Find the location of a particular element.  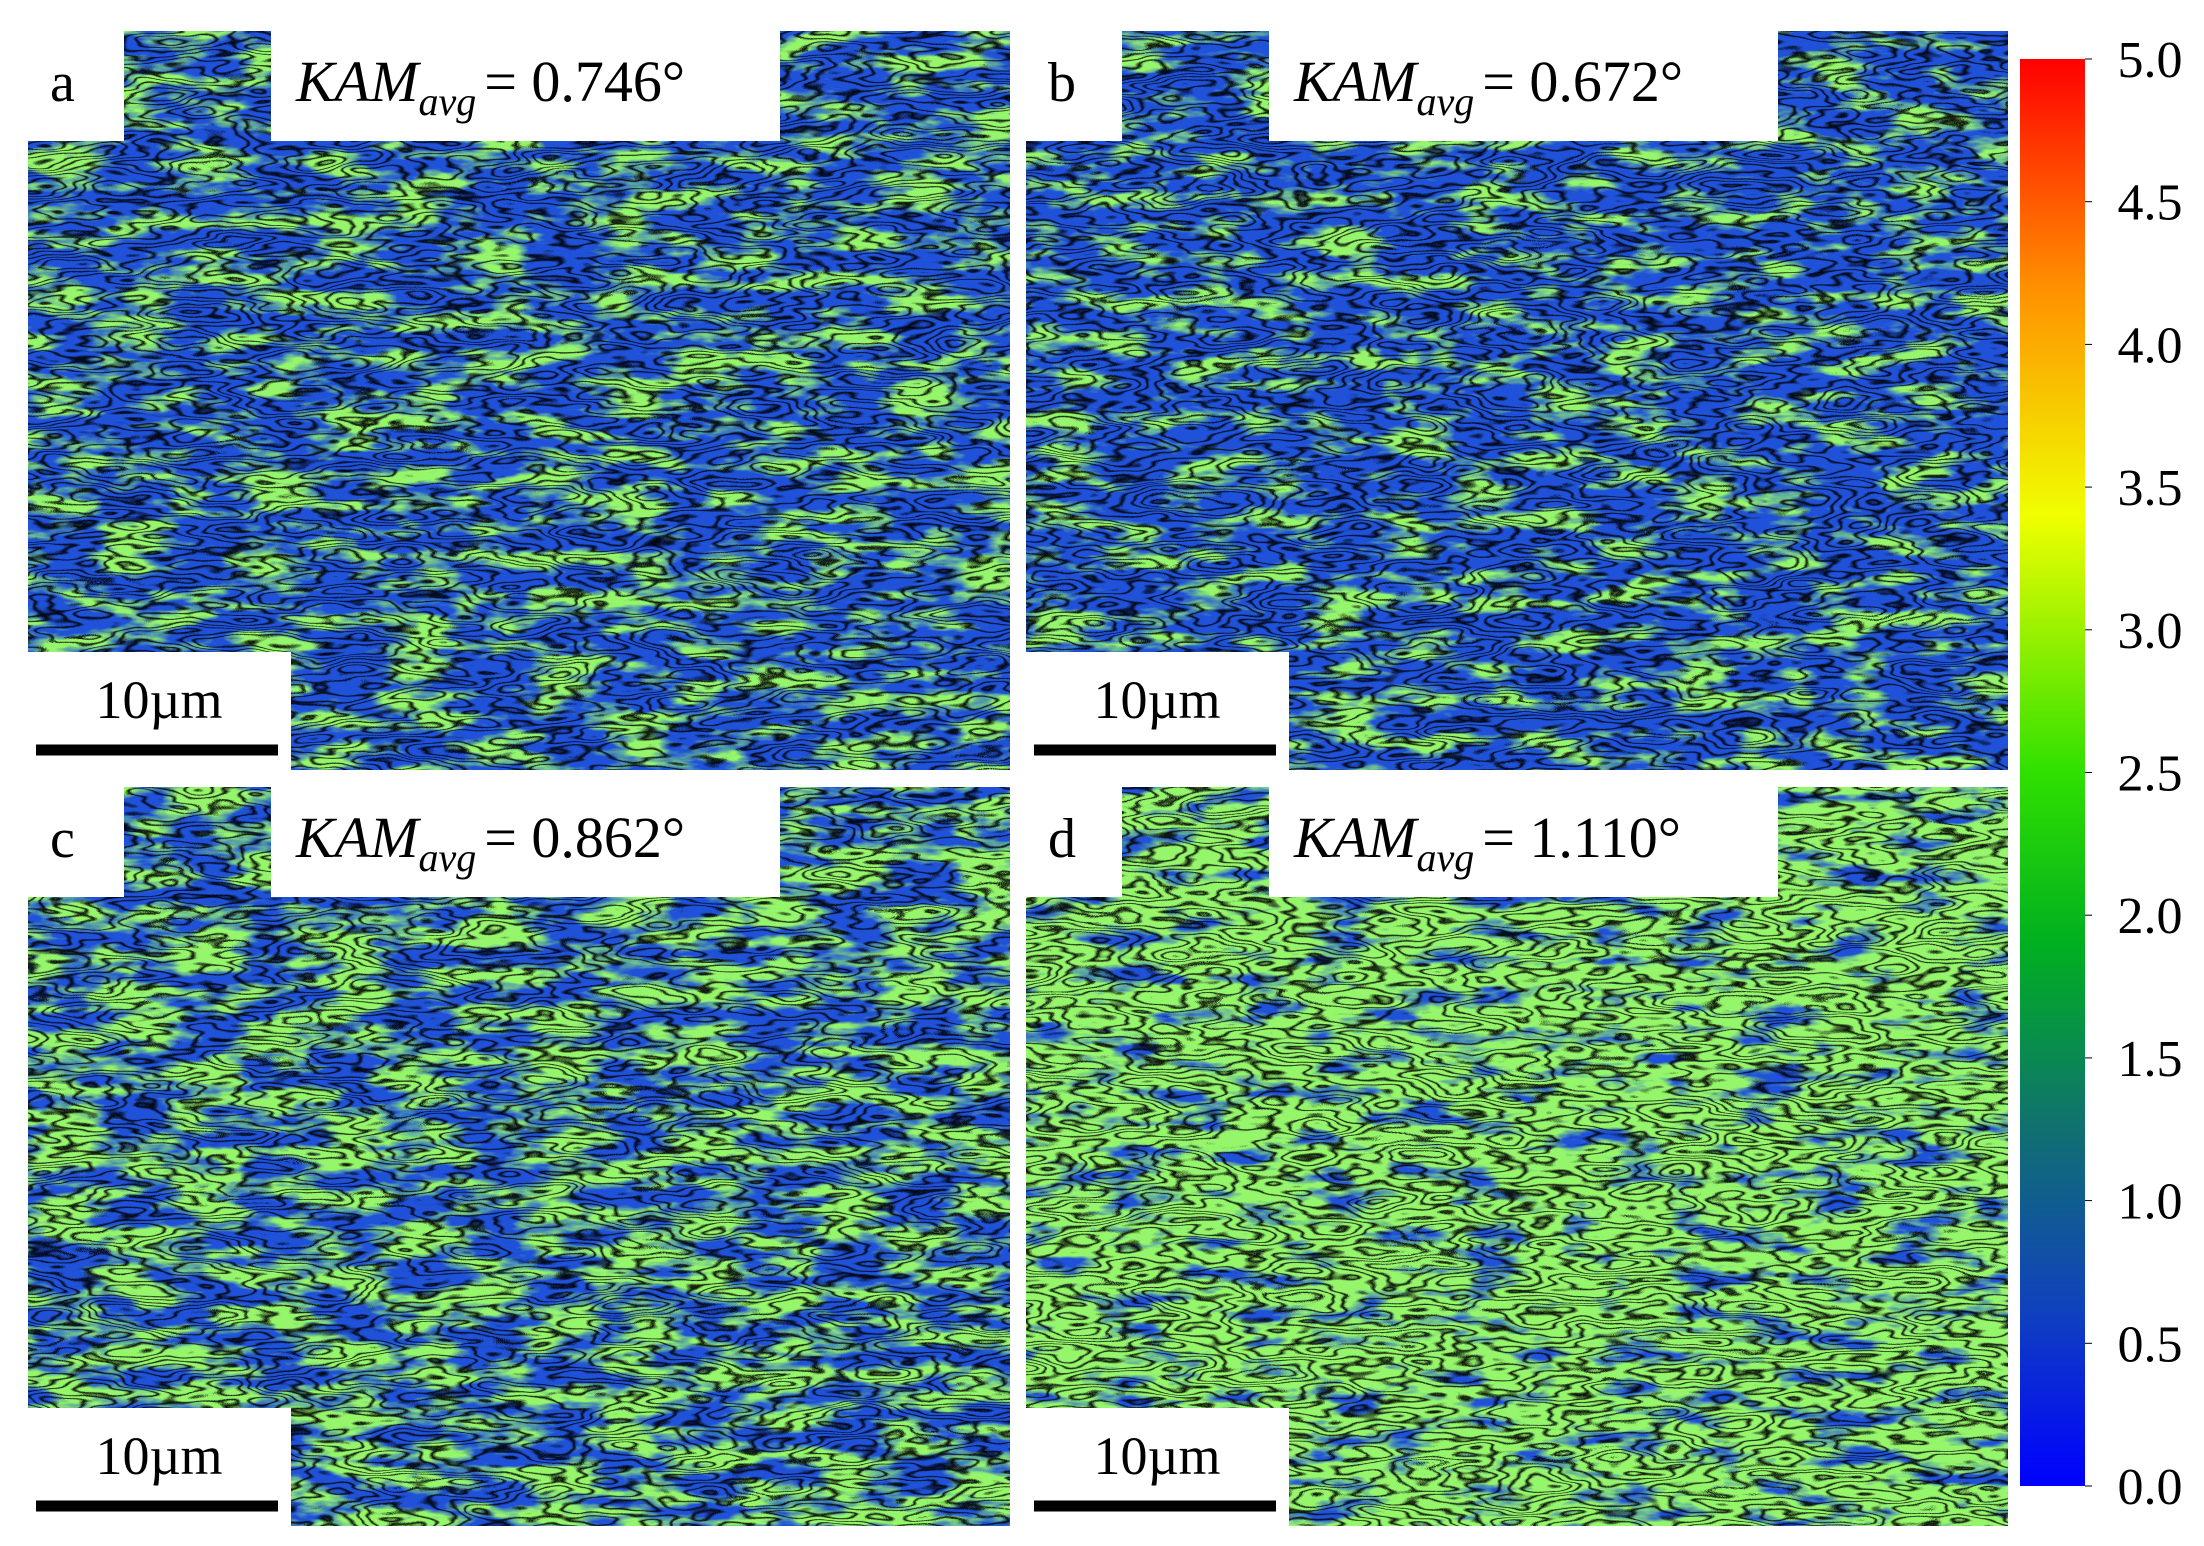

colorbar-tick-label: 0.0 is located at coordinates (2150, 1487).